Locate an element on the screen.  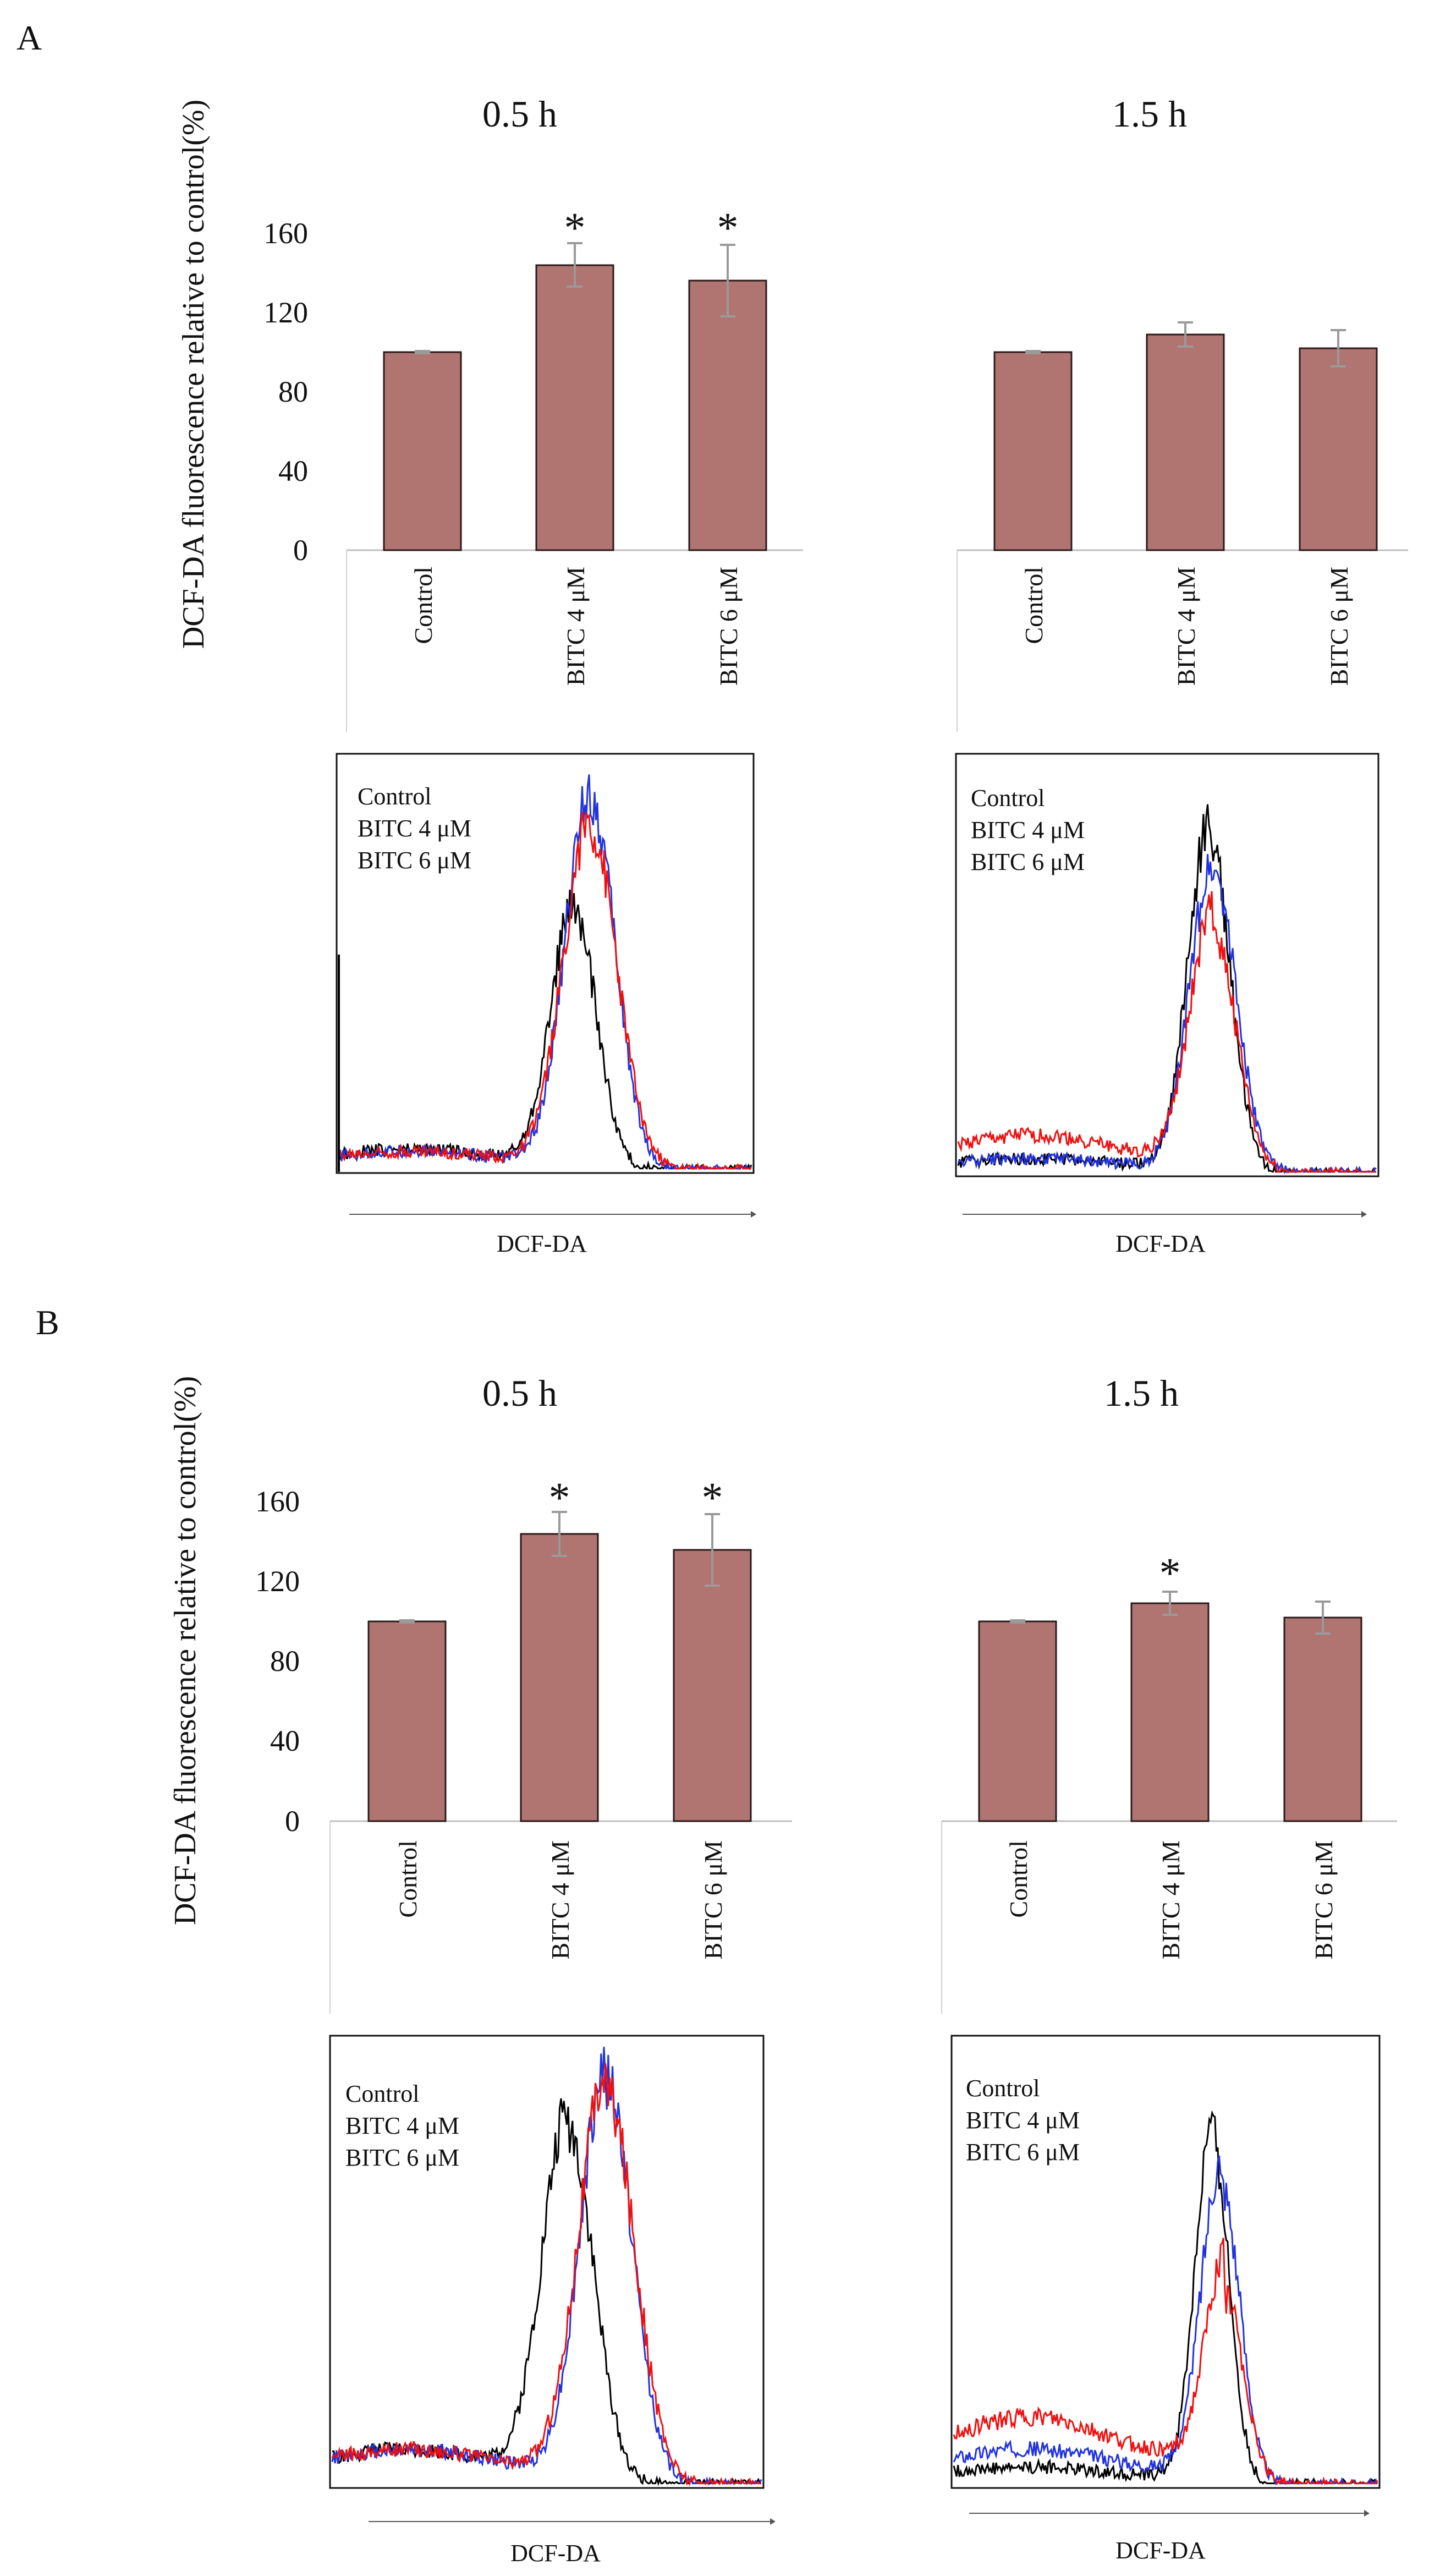
panel-label-a: A is located at coordinates (29, 37).